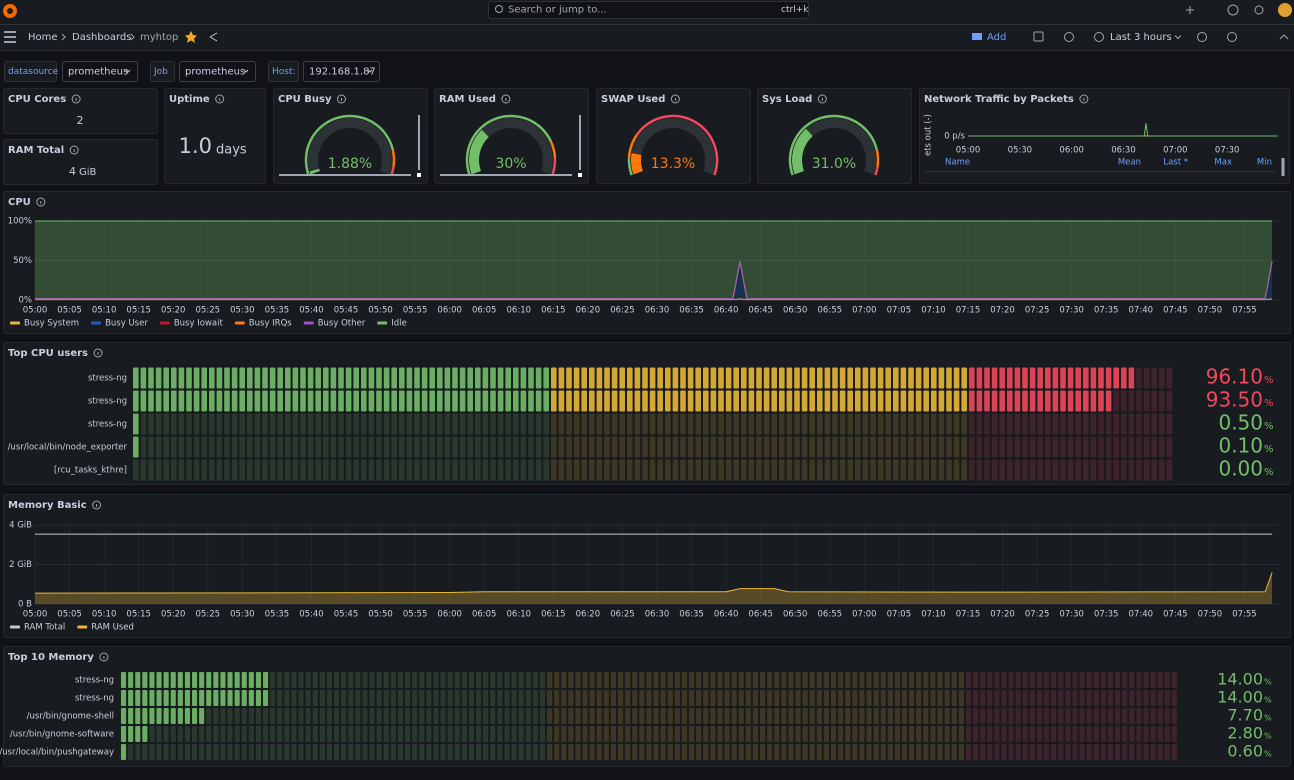 The image size is (1294, 780). I want to click on refresh, so click(1232, 37).